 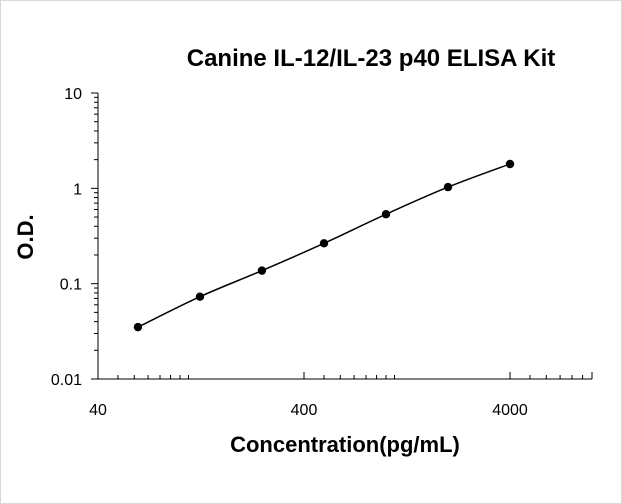 What do you see at coordinates (98, 410) in the screenshot?
I see `x-tick-label: 40` at bounding box center [98, 410].